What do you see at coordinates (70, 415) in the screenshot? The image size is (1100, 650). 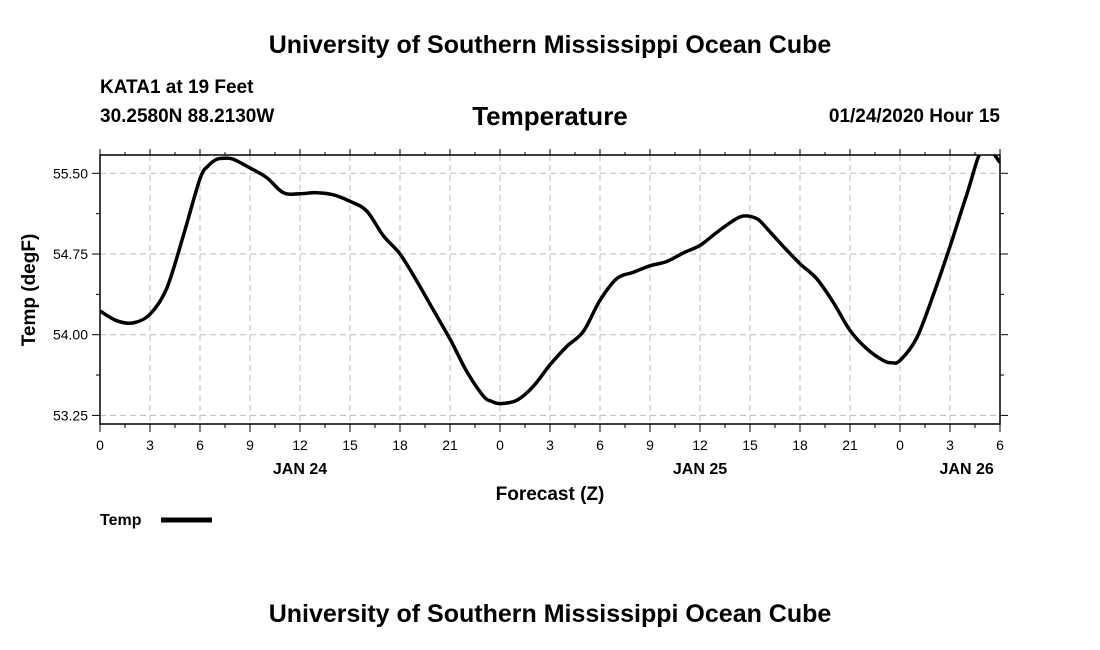 I see `y-tick-label: 53.25` at bounding box center [70, 415].